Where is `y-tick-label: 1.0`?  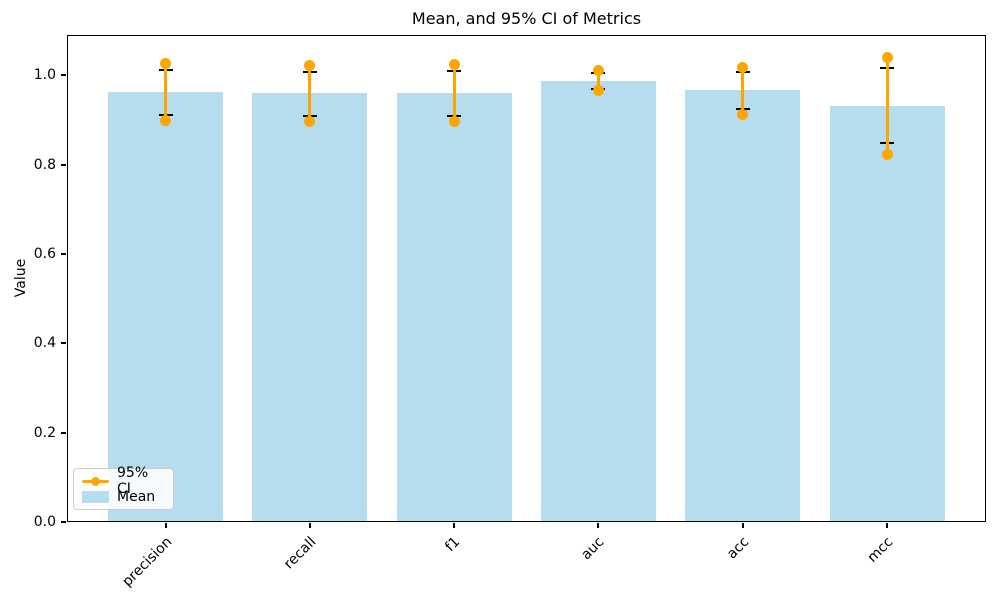 y-tick-label: 1.0 is located at coordinates (44, 75).